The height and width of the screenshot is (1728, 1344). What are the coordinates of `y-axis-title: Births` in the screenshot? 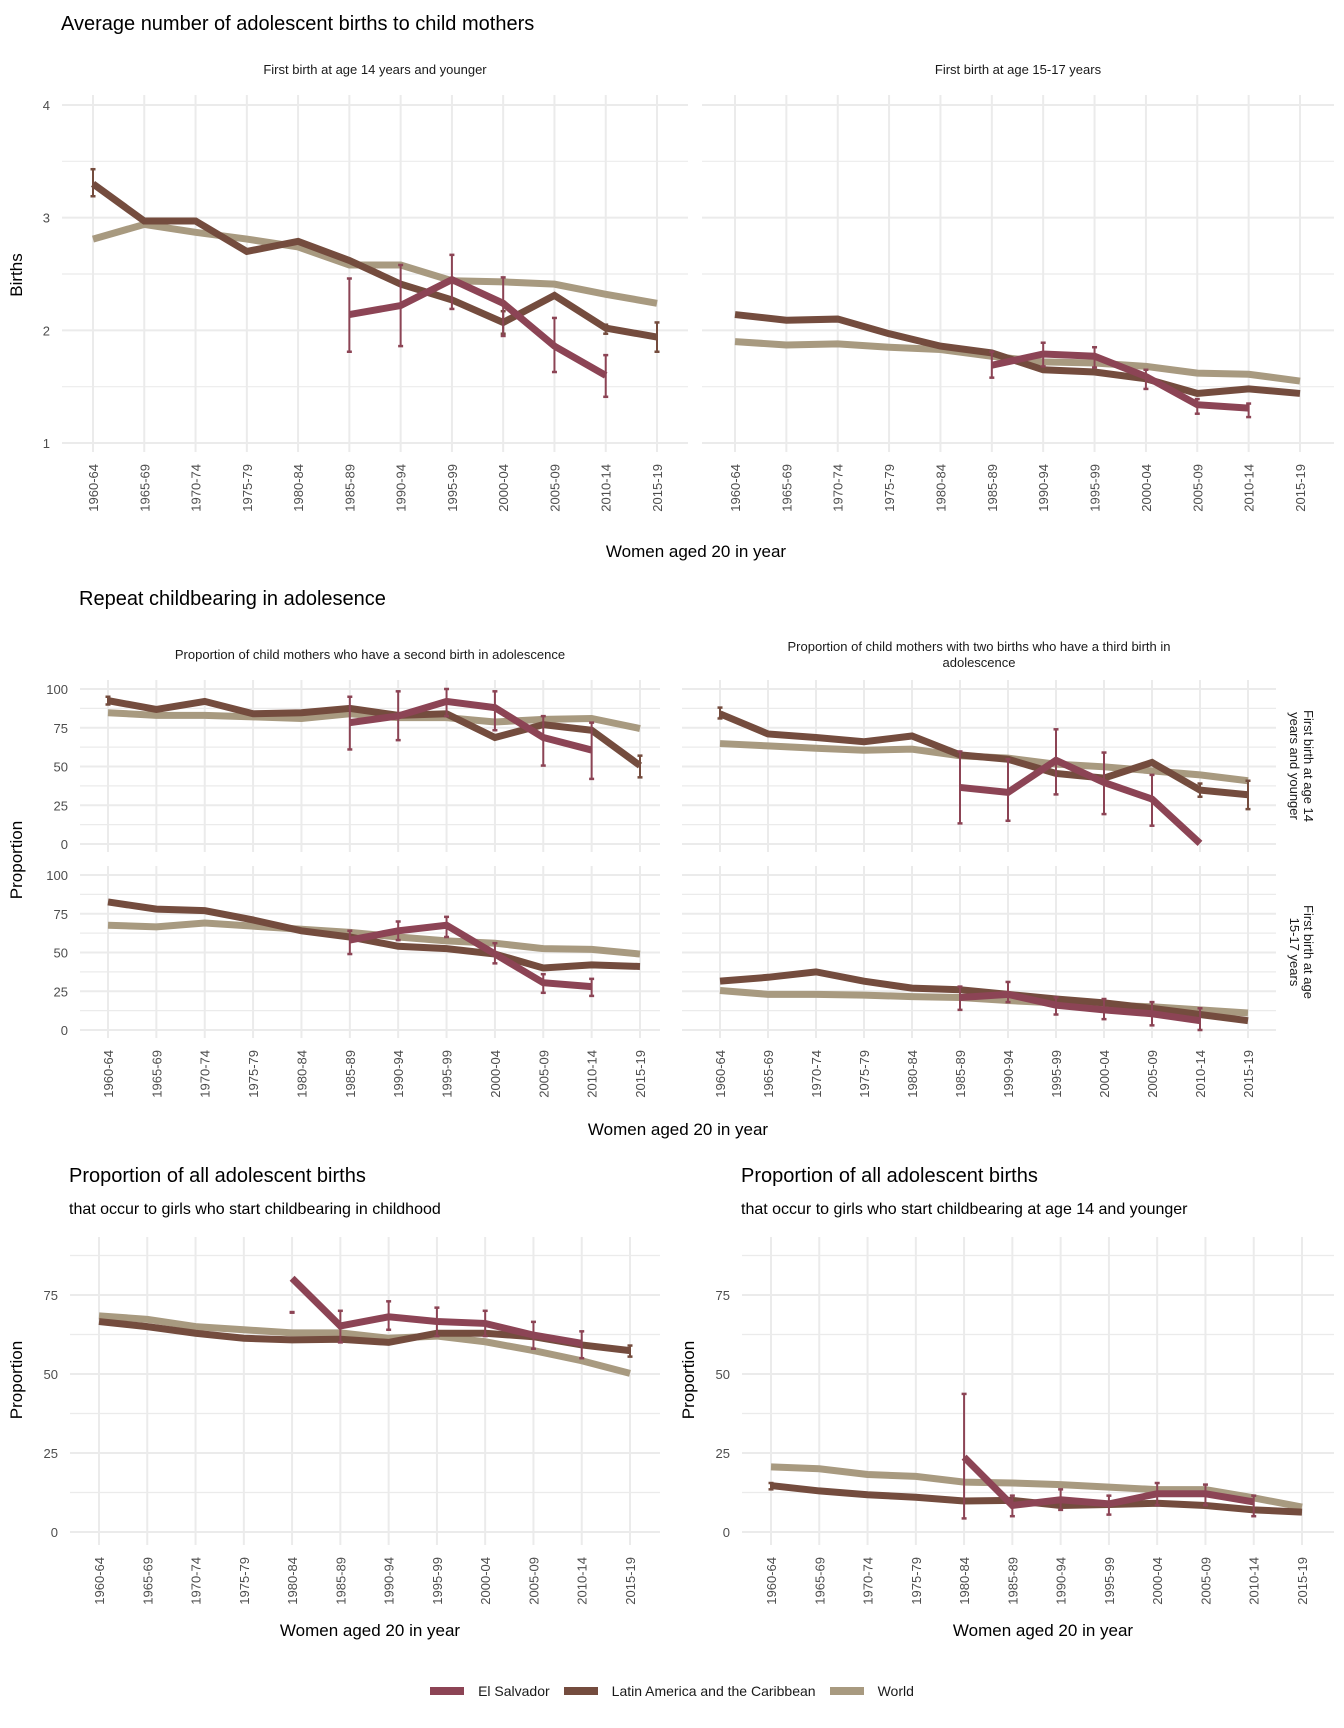 It's located at (16, 274).